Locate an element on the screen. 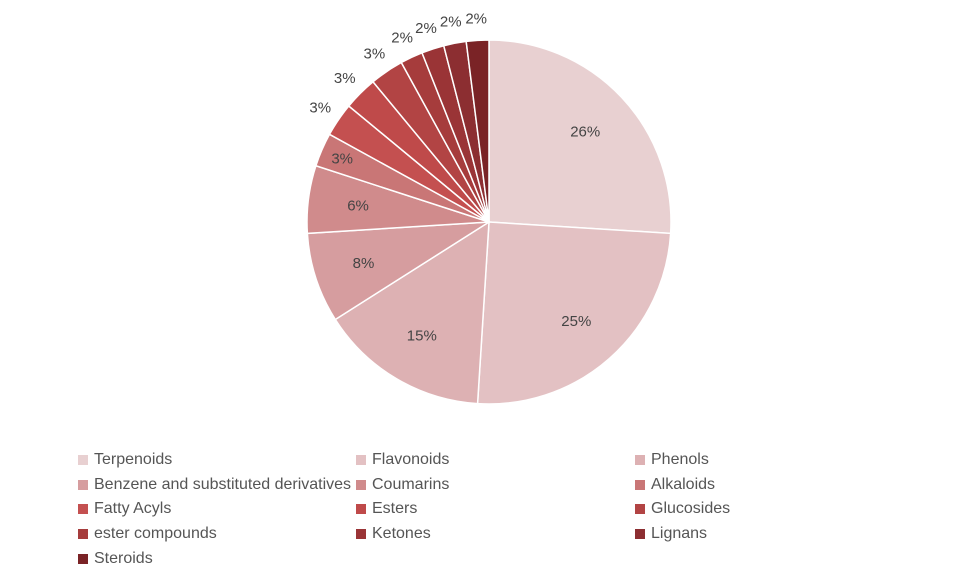 The image size is (978, 580). legend-item: ester compounds is located at coordinates (217, 534).